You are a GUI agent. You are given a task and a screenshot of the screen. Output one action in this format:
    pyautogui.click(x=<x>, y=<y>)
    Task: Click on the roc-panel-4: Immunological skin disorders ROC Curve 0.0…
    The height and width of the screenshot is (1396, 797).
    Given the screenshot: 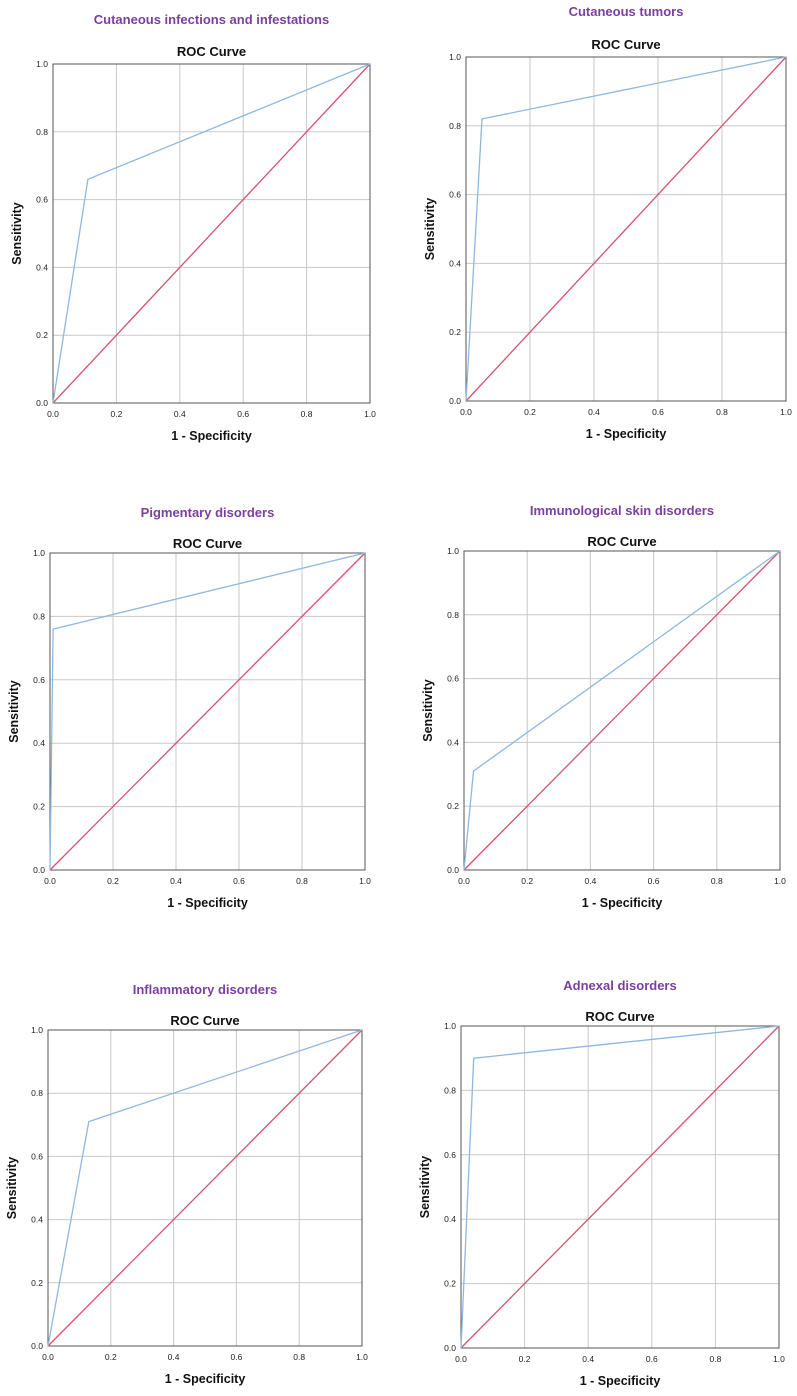 What is the action you would take?
    pyautogui.click(x=603, y=706)
    